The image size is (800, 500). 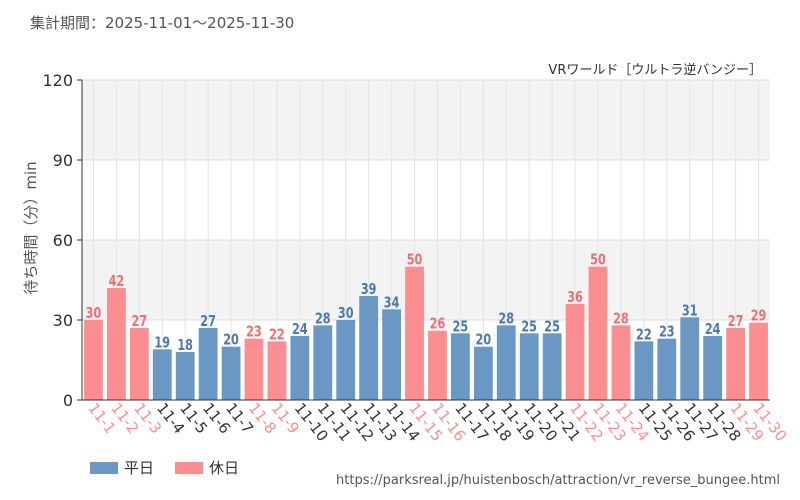 What do you see at coordinates (224, 468) in the screenshot?
I see `legend-holiday-label: 休日` at bounding box center [224, 468].